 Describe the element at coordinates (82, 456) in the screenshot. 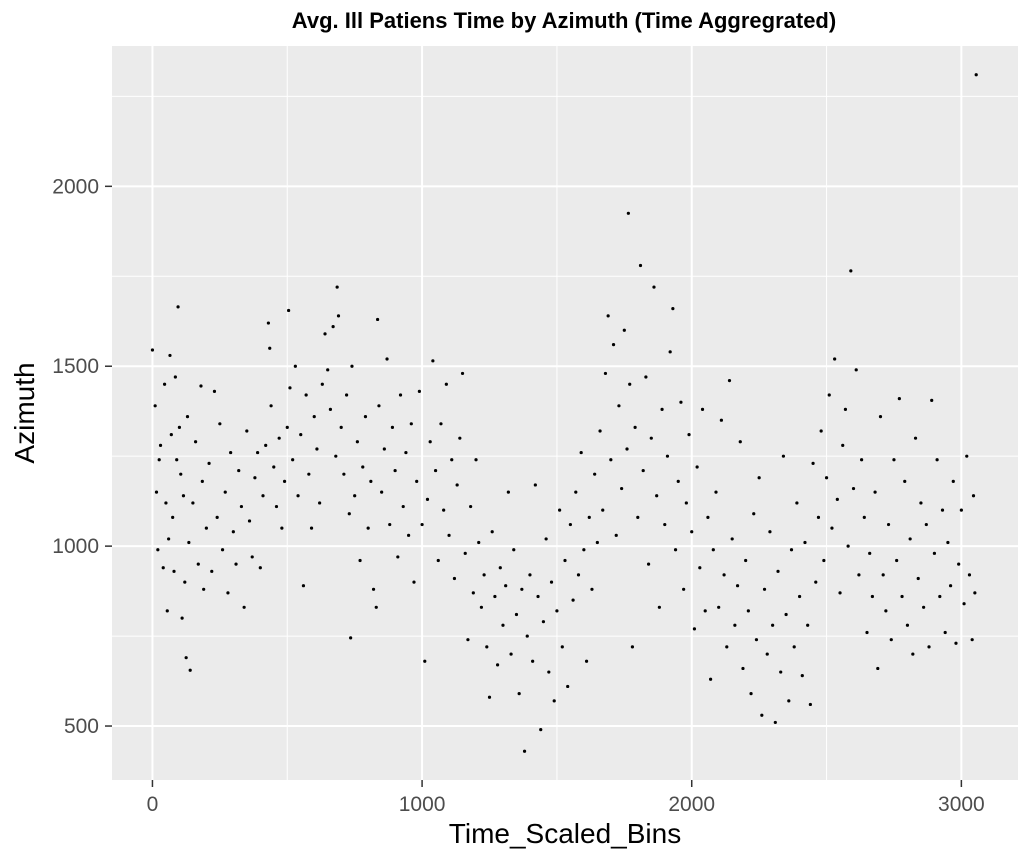

I see `y-axis-ticks: 500 1000 1500 2000` at that location.